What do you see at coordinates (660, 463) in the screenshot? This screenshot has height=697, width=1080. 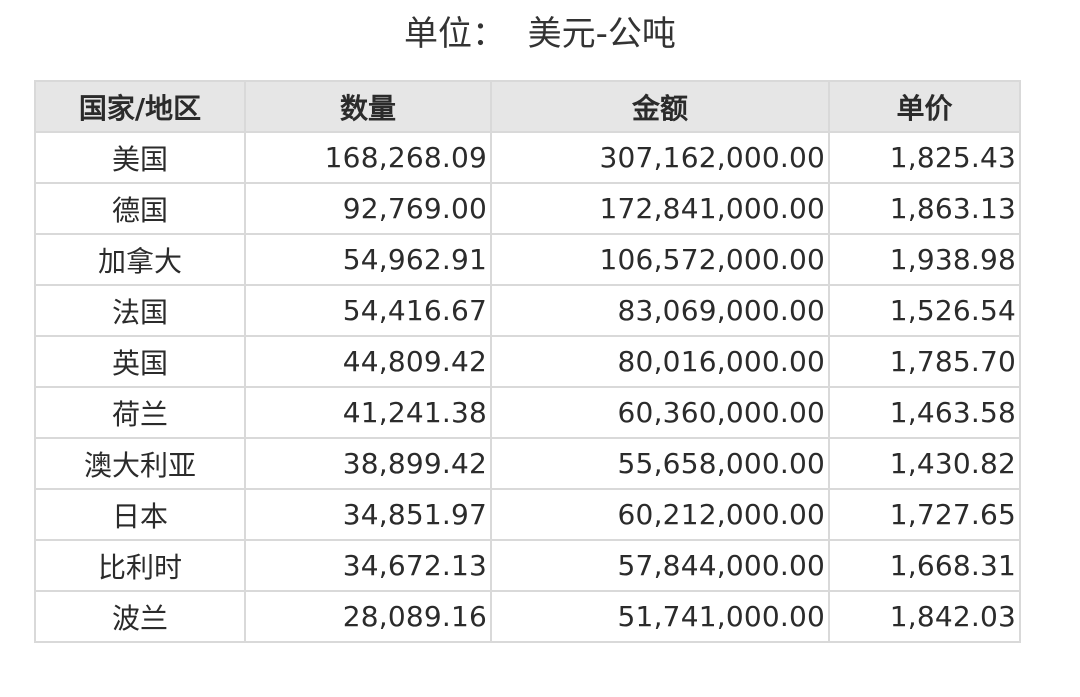 I see `amount-cell: 55,658,000.00` at bounding box center [660, 463].